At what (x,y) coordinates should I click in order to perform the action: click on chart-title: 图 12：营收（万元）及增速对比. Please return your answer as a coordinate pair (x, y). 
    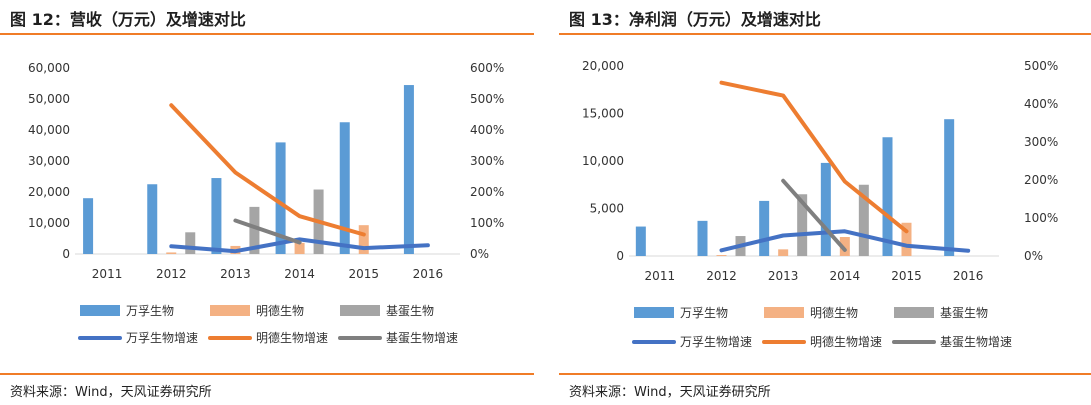
    Looking at the image, I should click on (128, 19).